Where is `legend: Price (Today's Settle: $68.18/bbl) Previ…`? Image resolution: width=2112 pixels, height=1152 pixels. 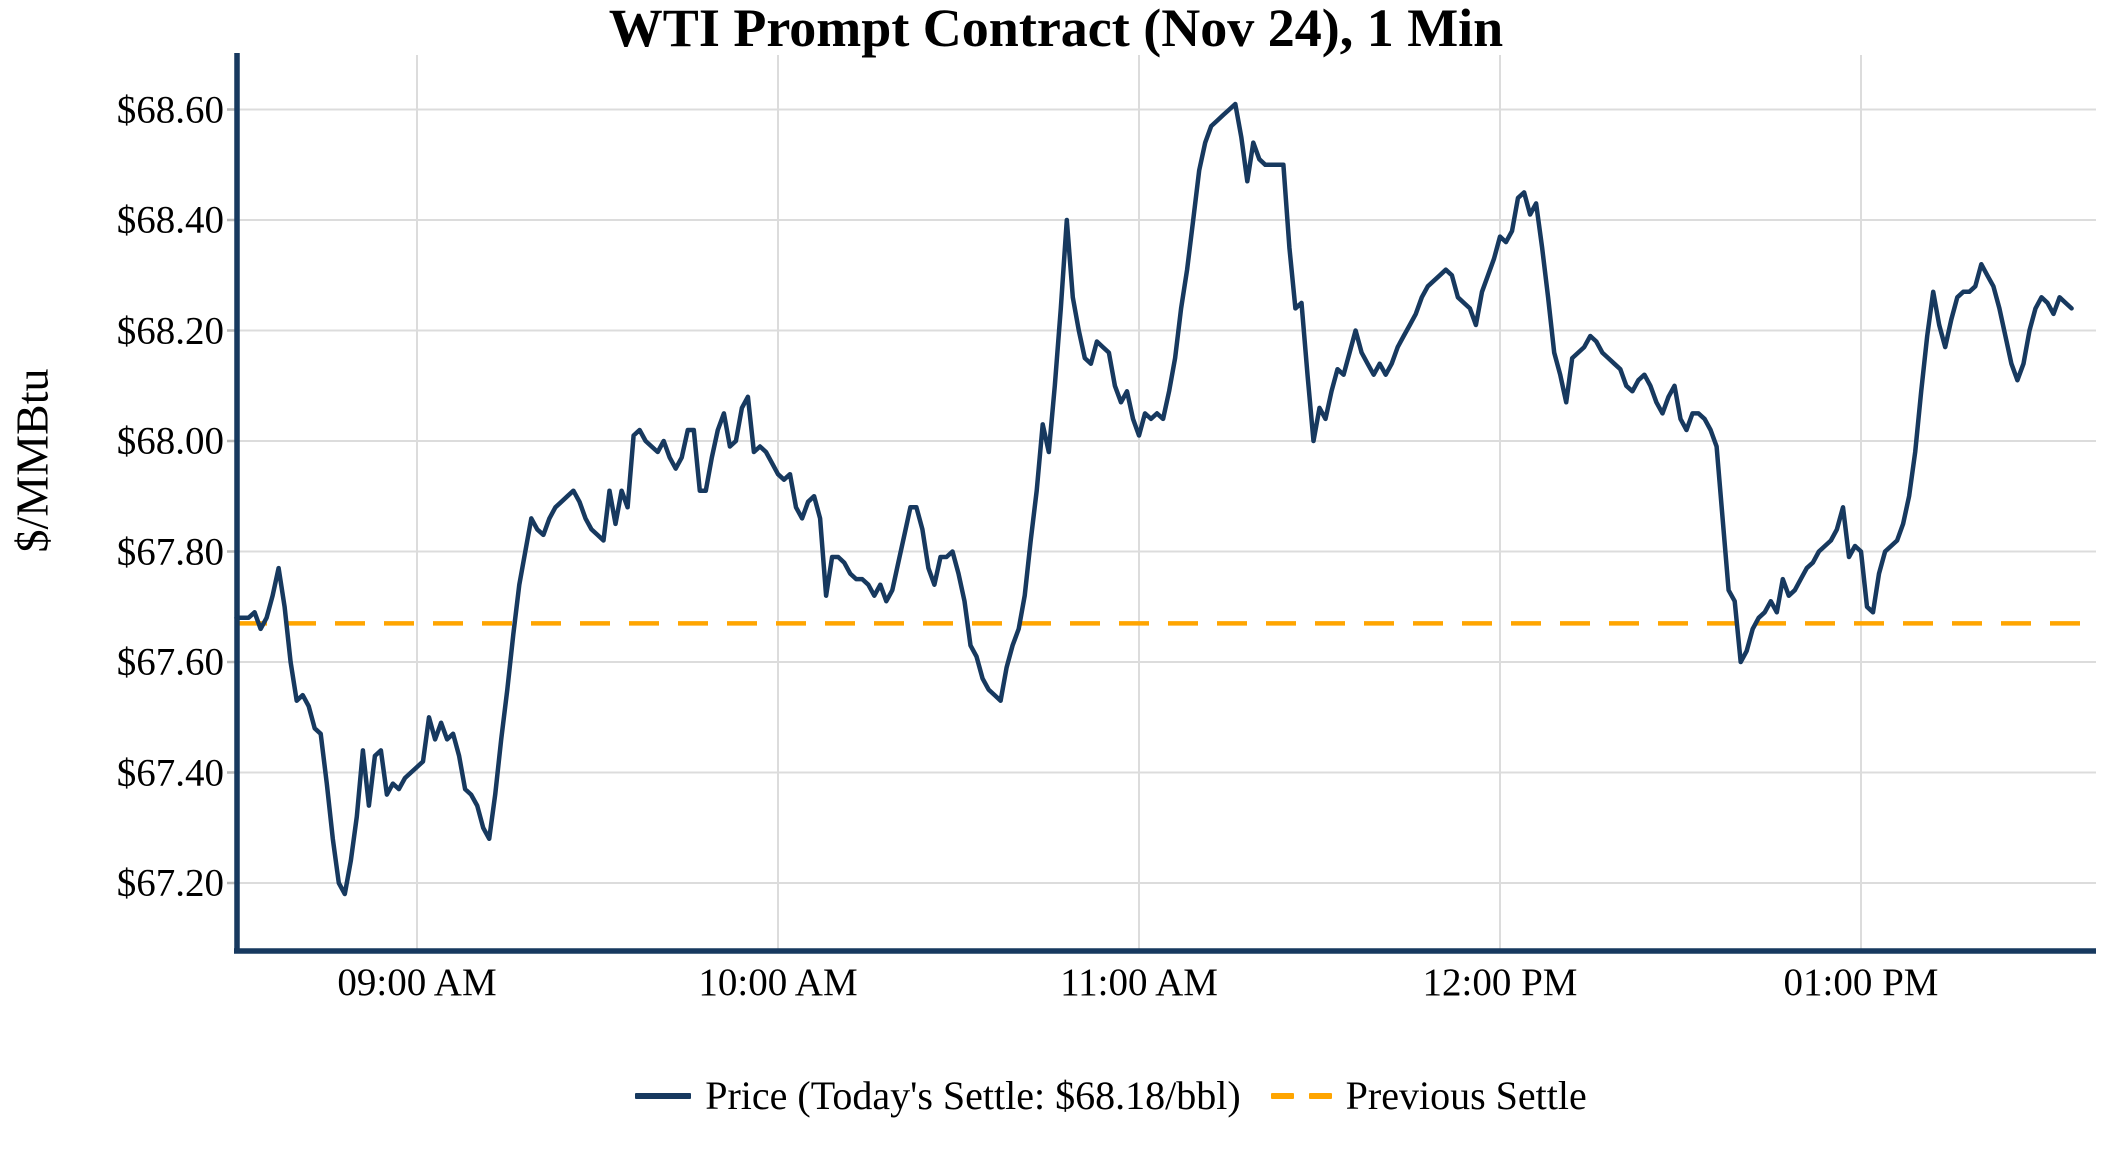 legend: Price (Today's Settle: $68.18/bbl) Previ… is located at coordinates (1083, 1095).